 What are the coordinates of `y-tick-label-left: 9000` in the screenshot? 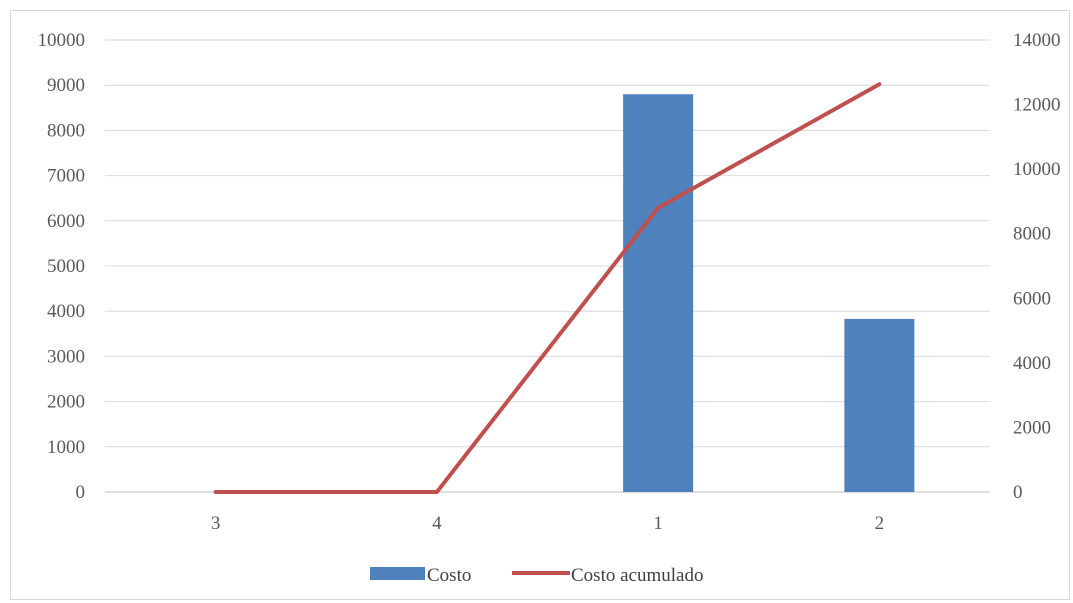 It's located at (66, 85).